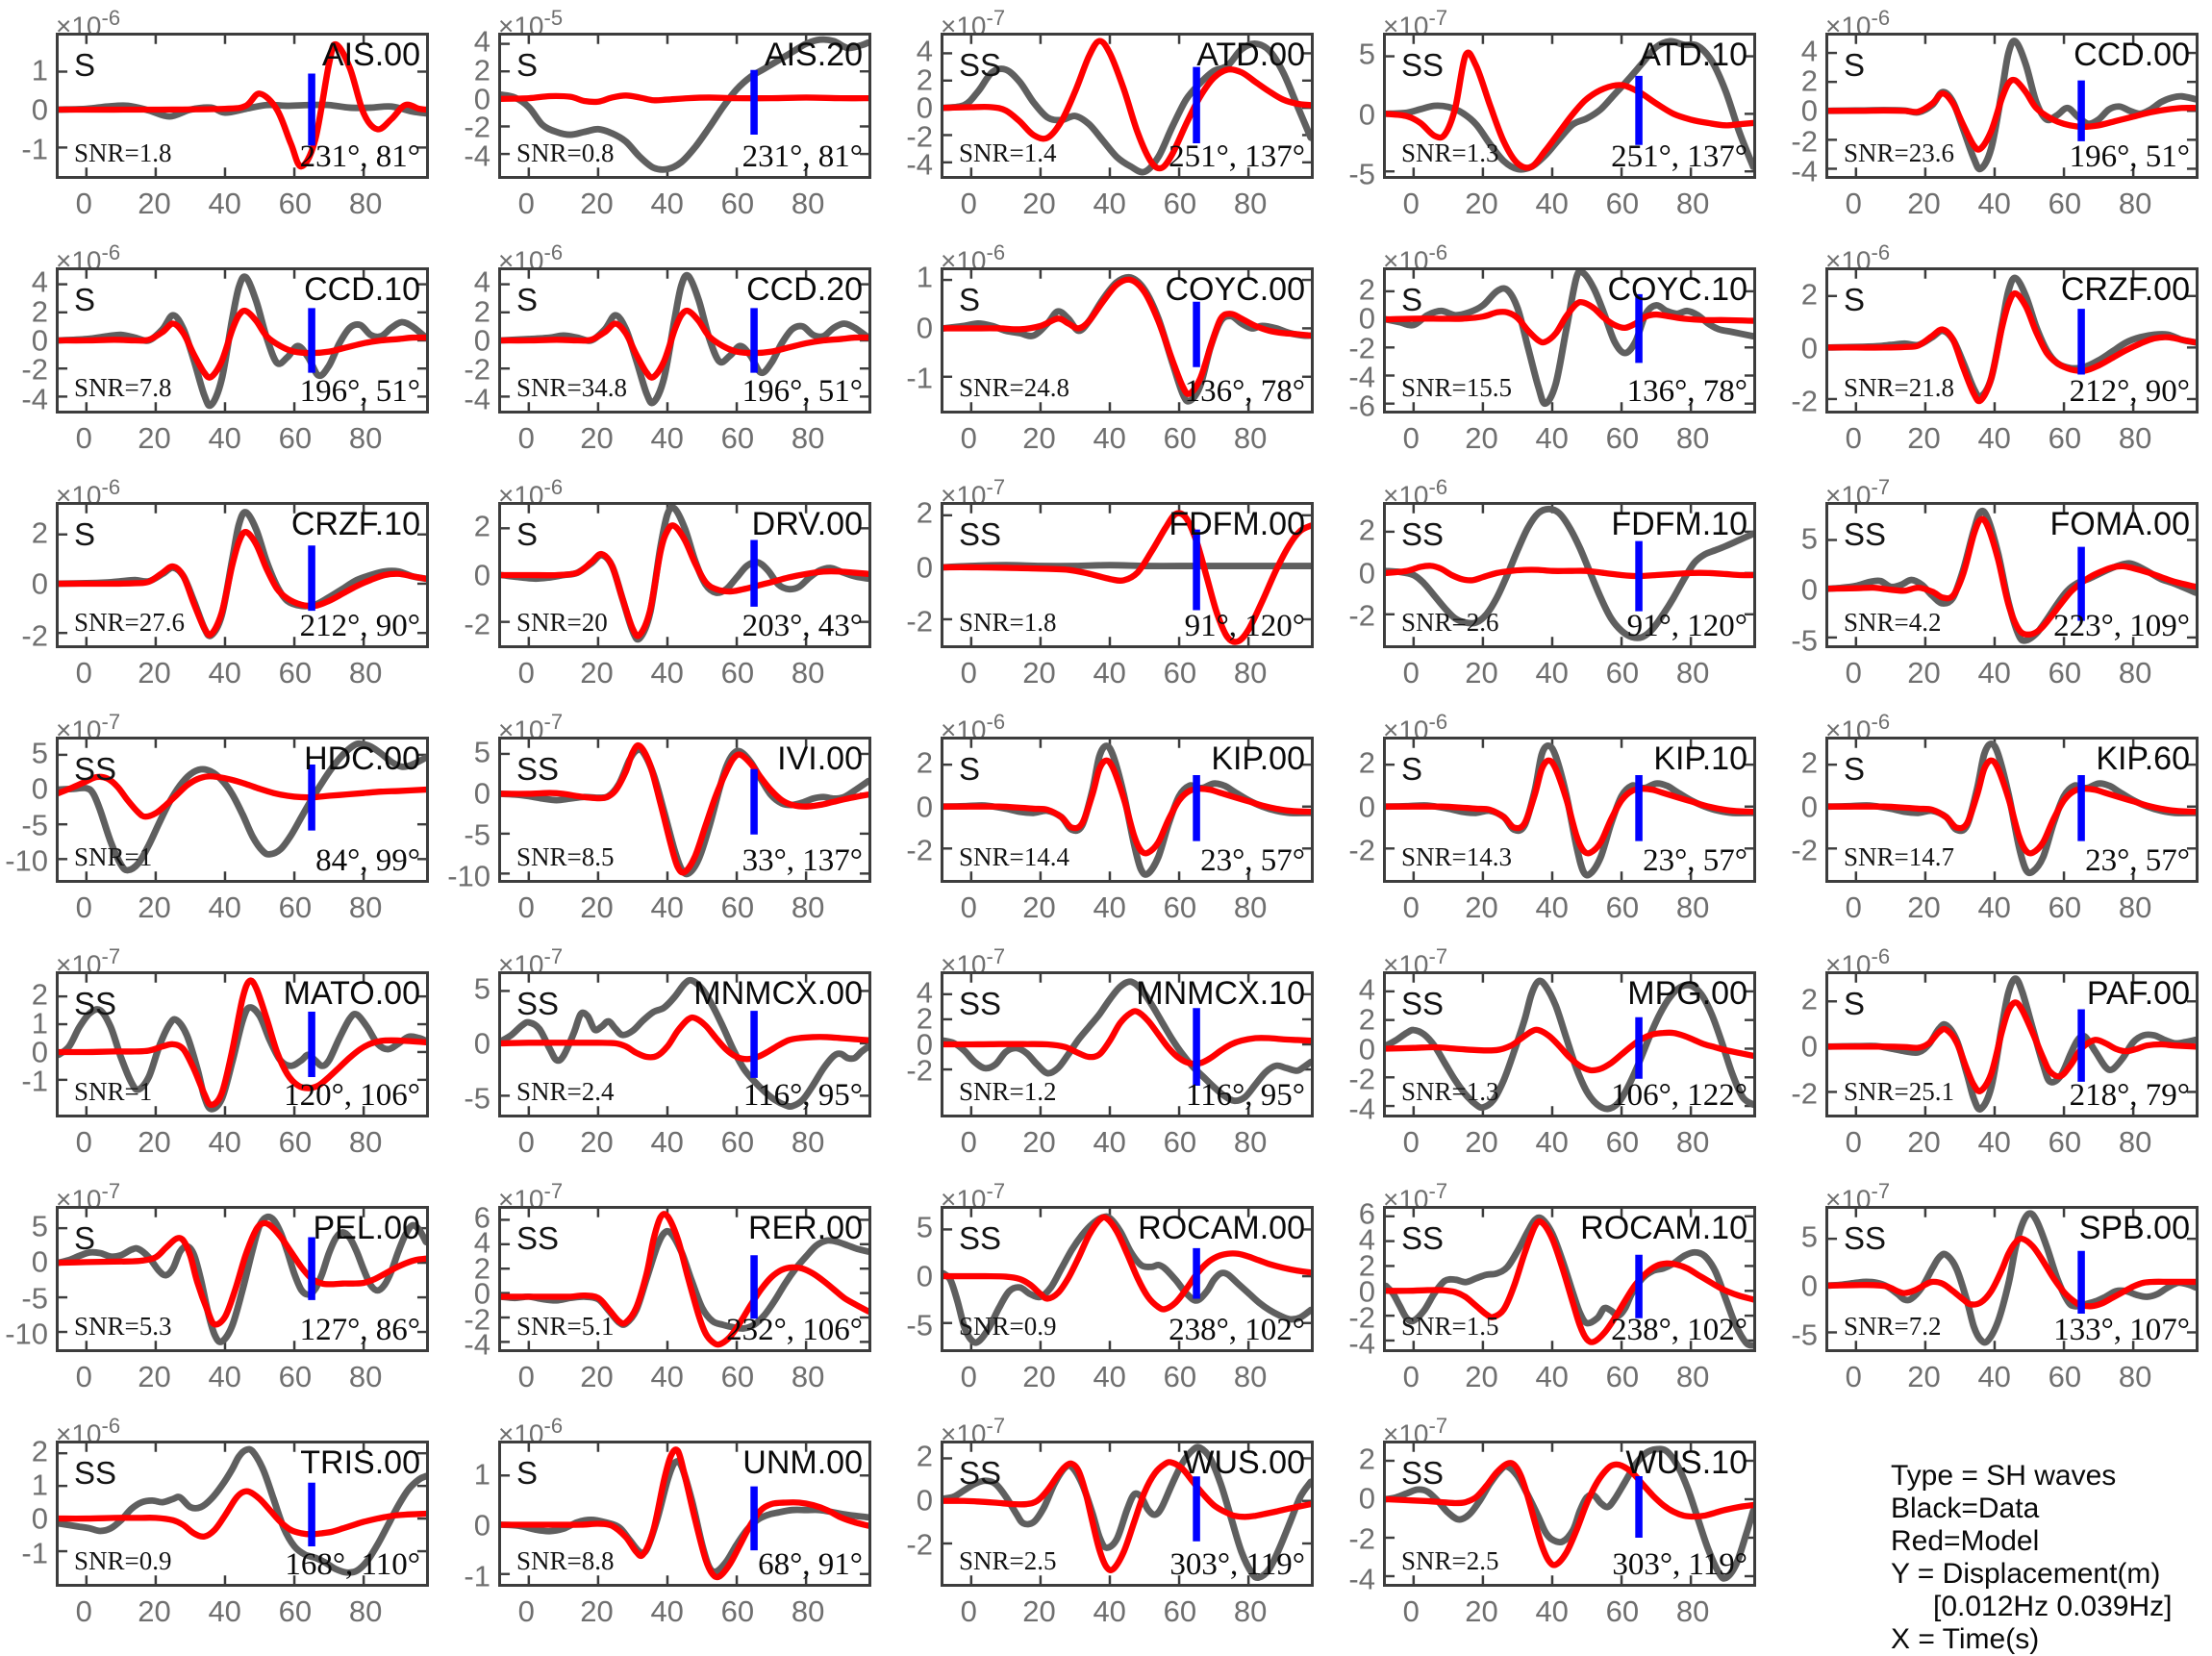 This screenshot has width=2212, height=1656. I want to click on plot-area: SS FOMA.00 SNR=4.2 223°, 109°, so click(2012, 575).